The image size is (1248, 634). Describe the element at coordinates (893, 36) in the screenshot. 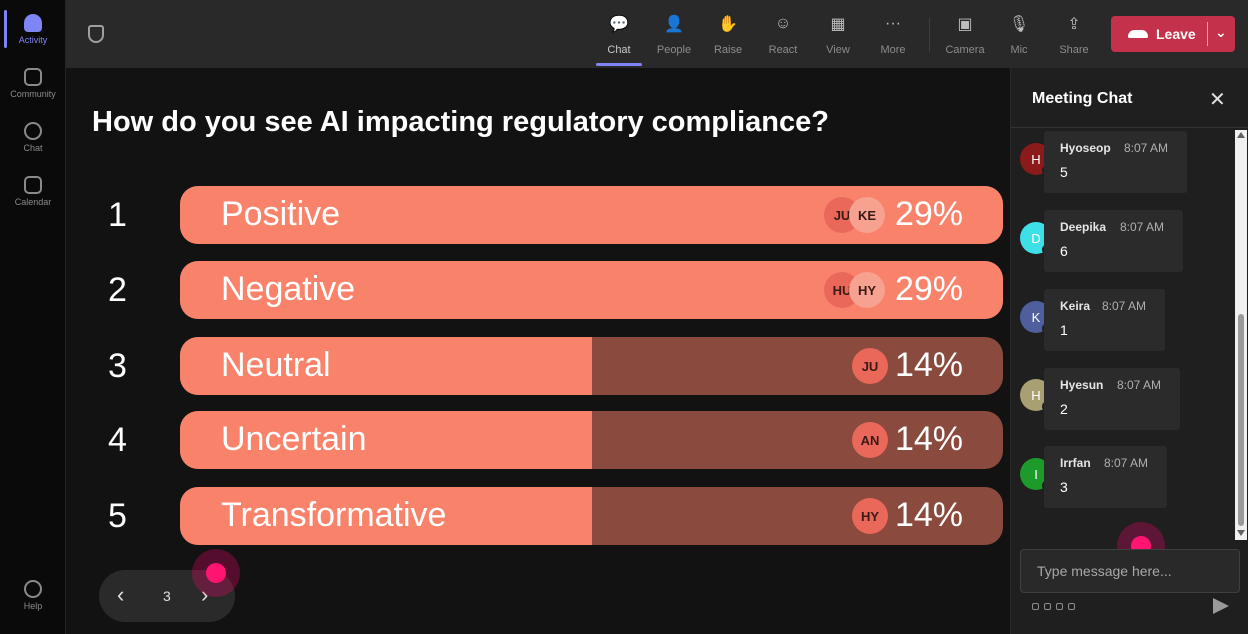

I see `toolbar-more-button: ··· More` at that location.